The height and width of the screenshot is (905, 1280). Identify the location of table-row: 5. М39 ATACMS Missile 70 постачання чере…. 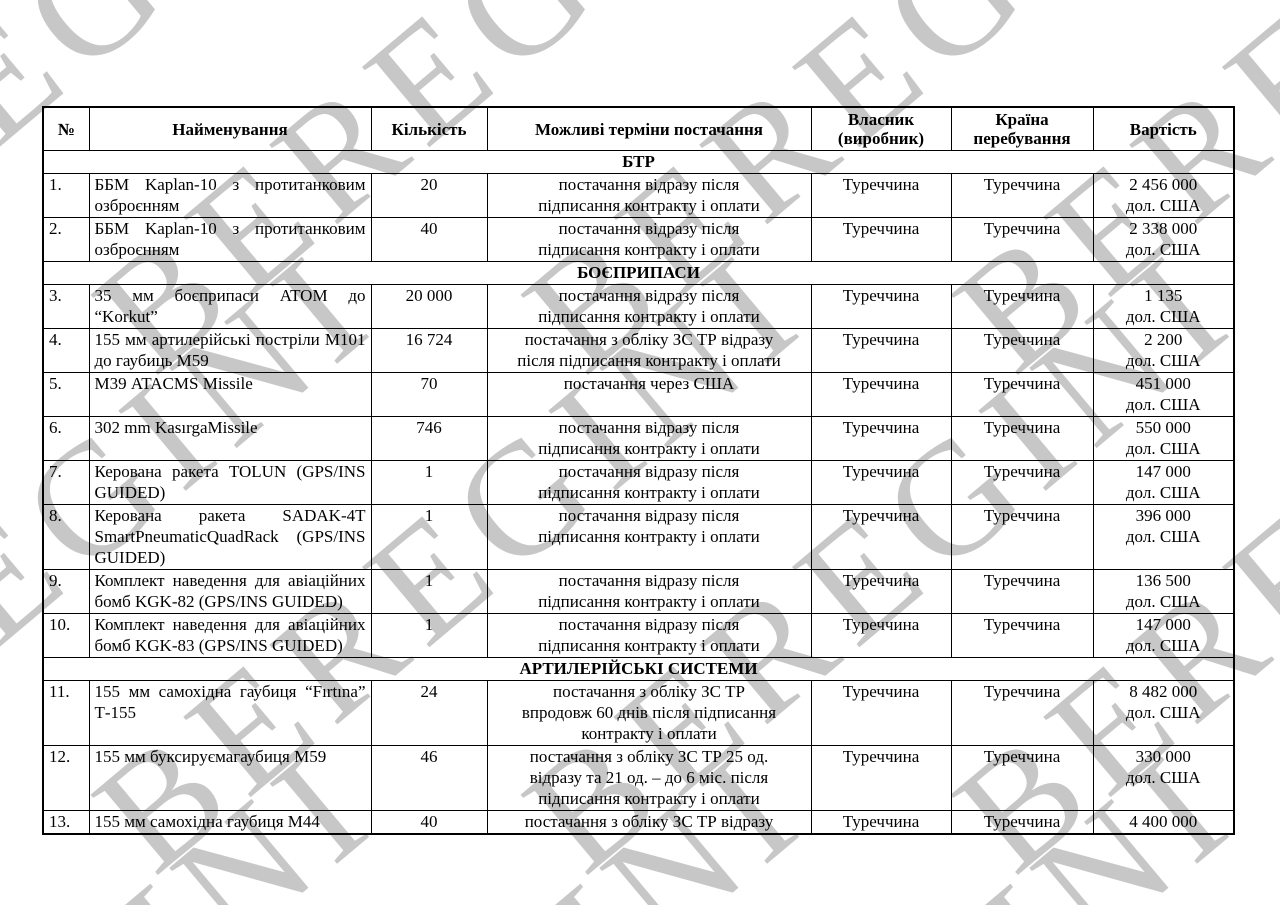
(638, 394).